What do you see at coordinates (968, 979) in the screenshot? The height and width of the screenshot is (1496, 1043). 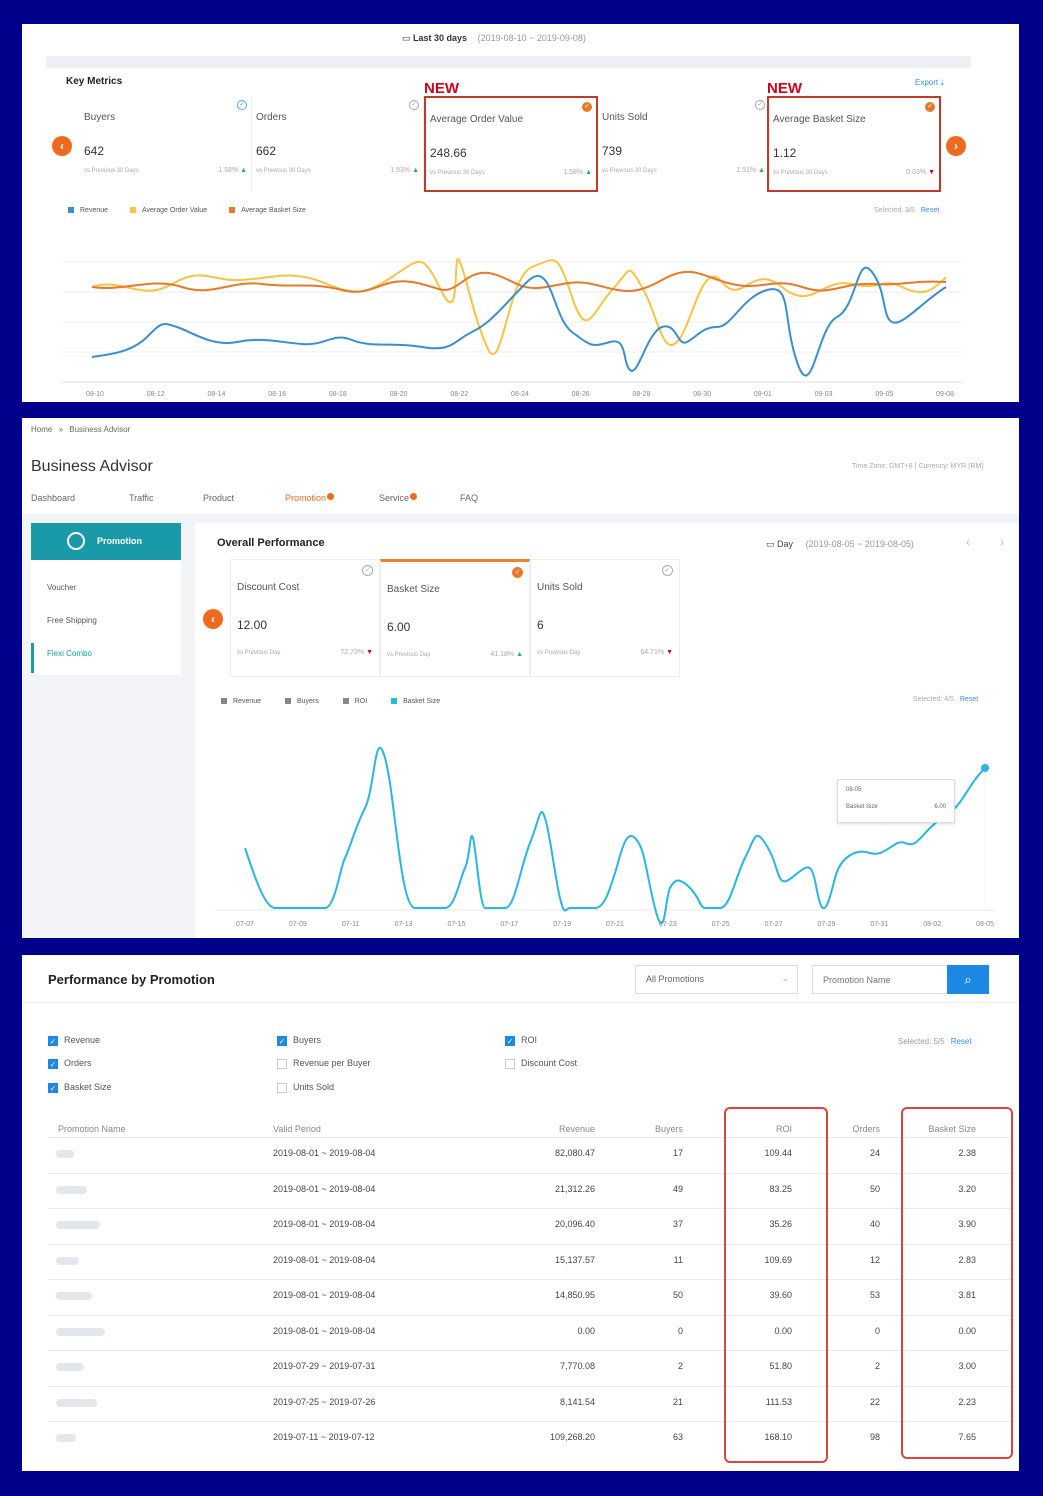 I see `search-button: ⌕` at bounding box center [968, 979].